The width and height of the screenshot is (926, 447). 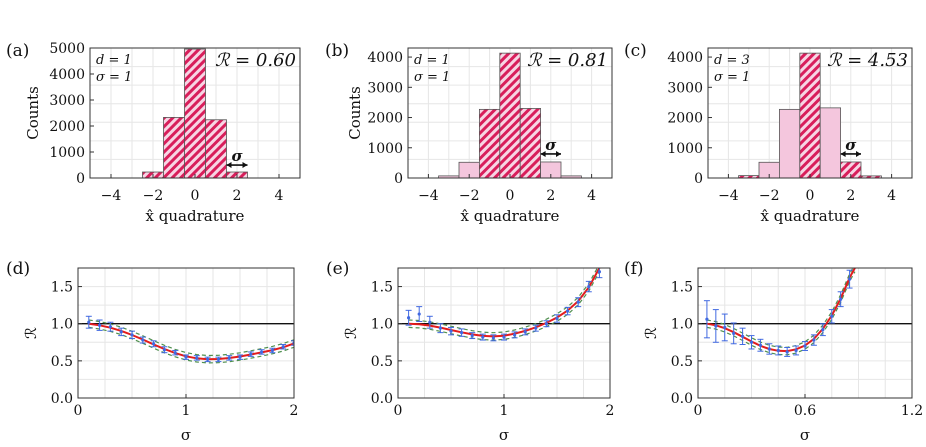 I want to click on y-tick-label: 1000, so click(x=685, y=149).